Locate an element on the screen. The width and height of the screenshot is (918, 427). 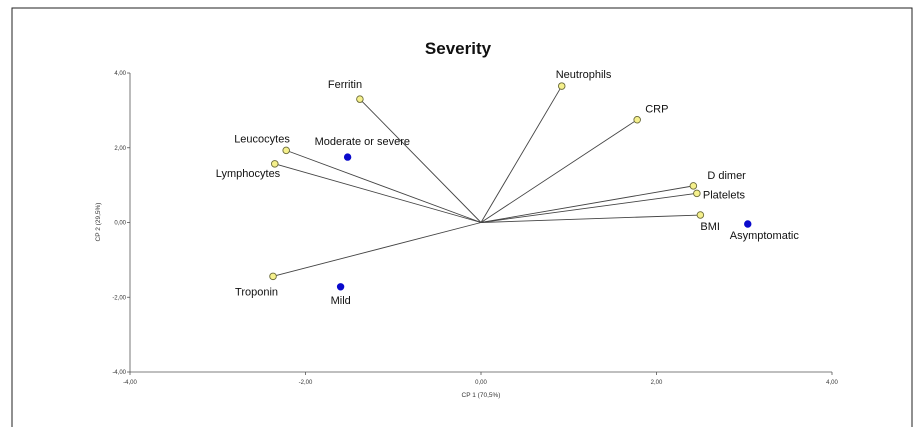
group-label: Mild is located at coordinates (341, 301).